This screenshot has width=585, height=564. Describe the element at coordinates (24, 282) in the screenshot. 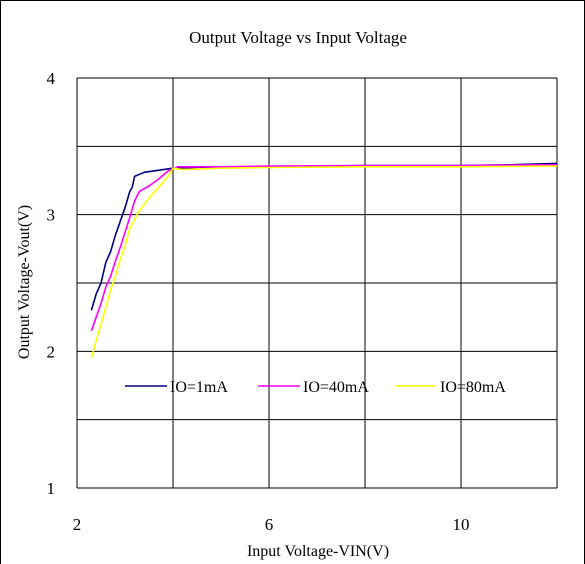

I see `y-axis-label: Output Voltage-Vout(V)` at that location.